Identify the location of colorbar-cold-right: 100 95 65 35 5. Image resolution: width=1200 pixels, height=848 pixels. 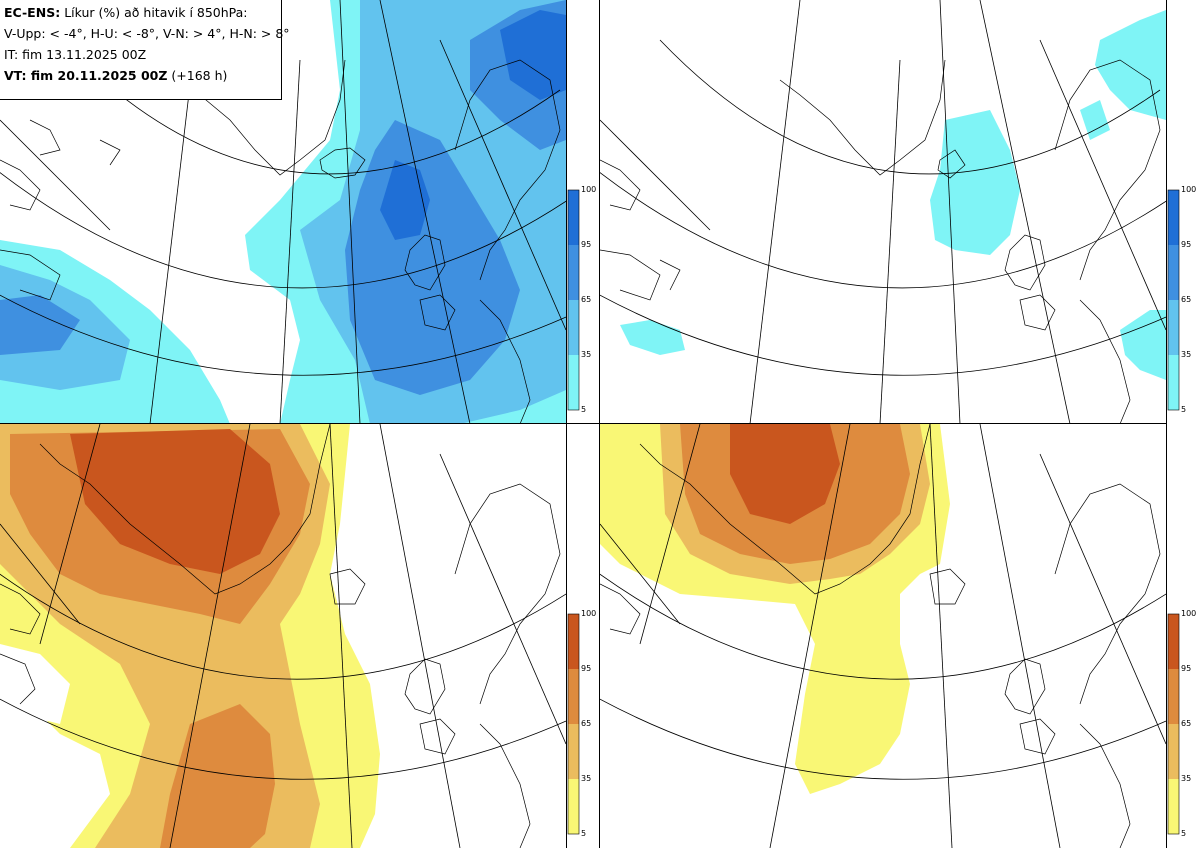
(1183, 301).